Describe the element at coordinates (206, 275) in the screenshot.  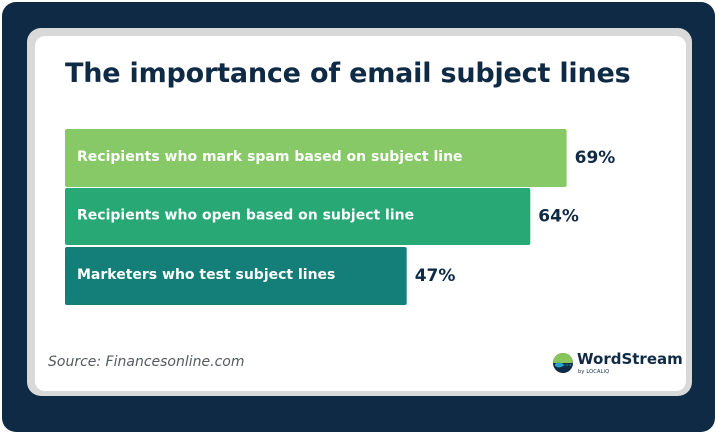
I see `bar-label-3: Marketers who test subject lines` at that location.